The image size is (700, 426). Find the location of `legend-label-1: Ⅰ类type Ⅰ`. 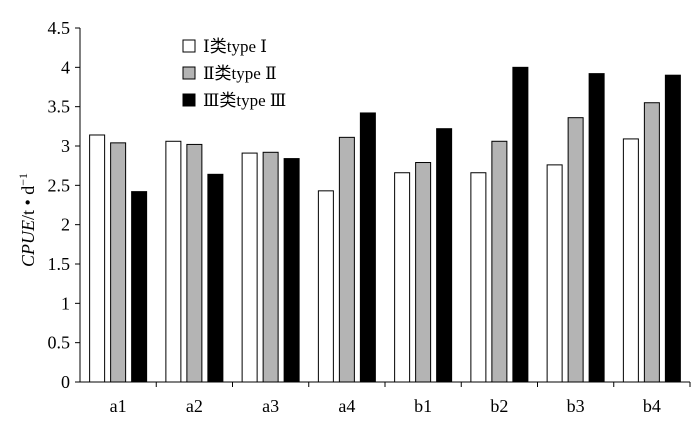

legend-label-1: Ⅰ类type Ⅰ is located at coordinates (235, 46).